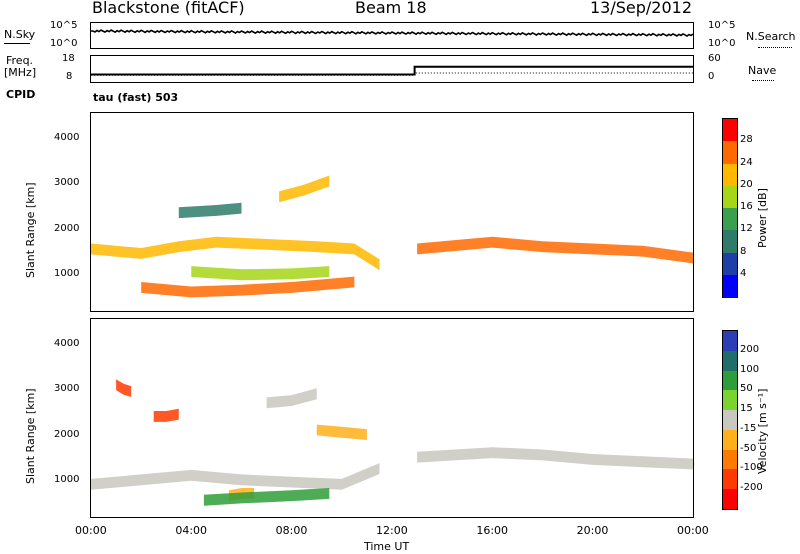 The height and width of the screenshot is (554, 800). Describe the element at coordinates (746, 184) in the screenshot. I see `power-scale-tick-4: 20` at that location.